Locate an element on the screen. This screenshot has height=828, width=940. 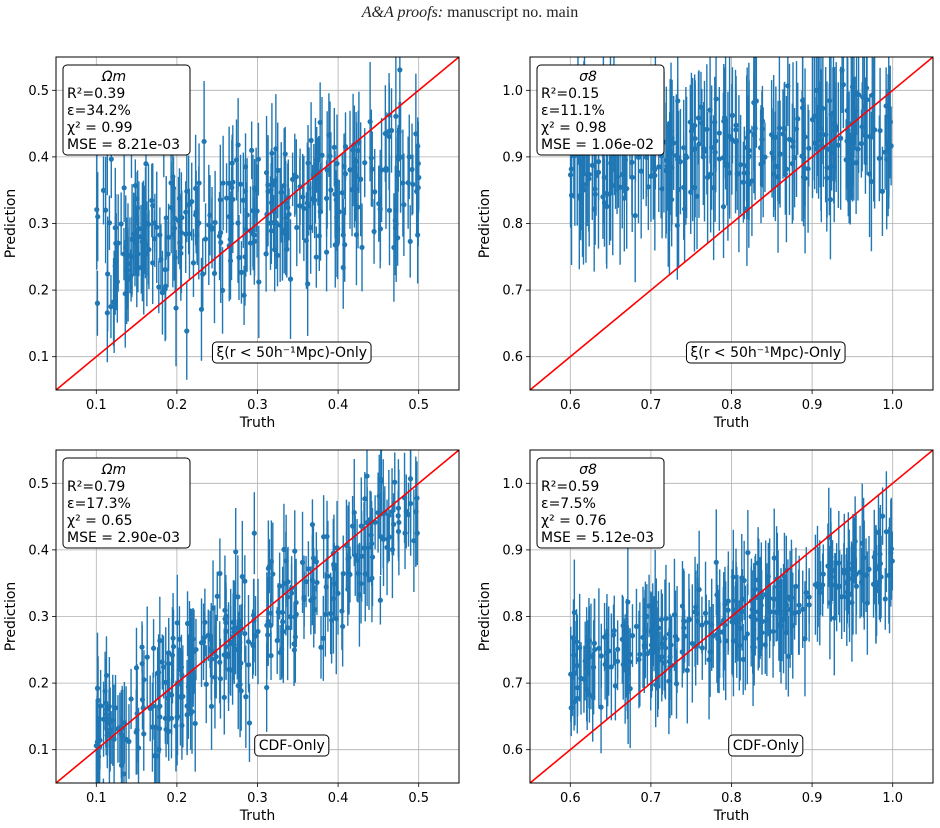
y-tick-label: 0.7 is located at coordinates (512, 684).